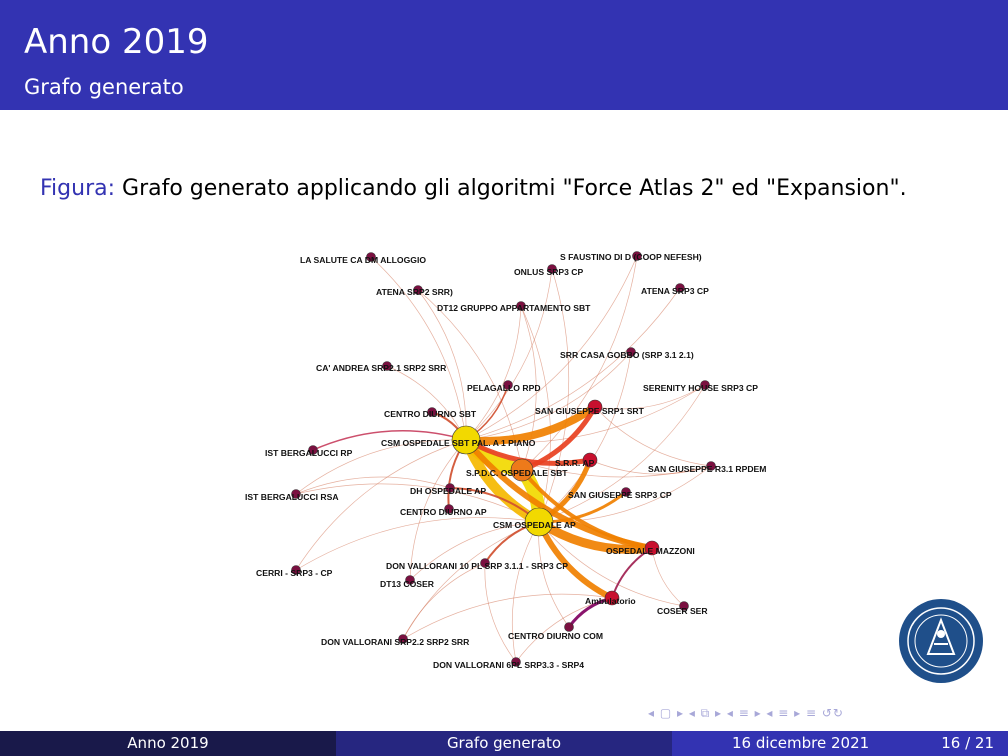  I want to click on footer-date: 16 dicembre 2021, so click(801, 743).